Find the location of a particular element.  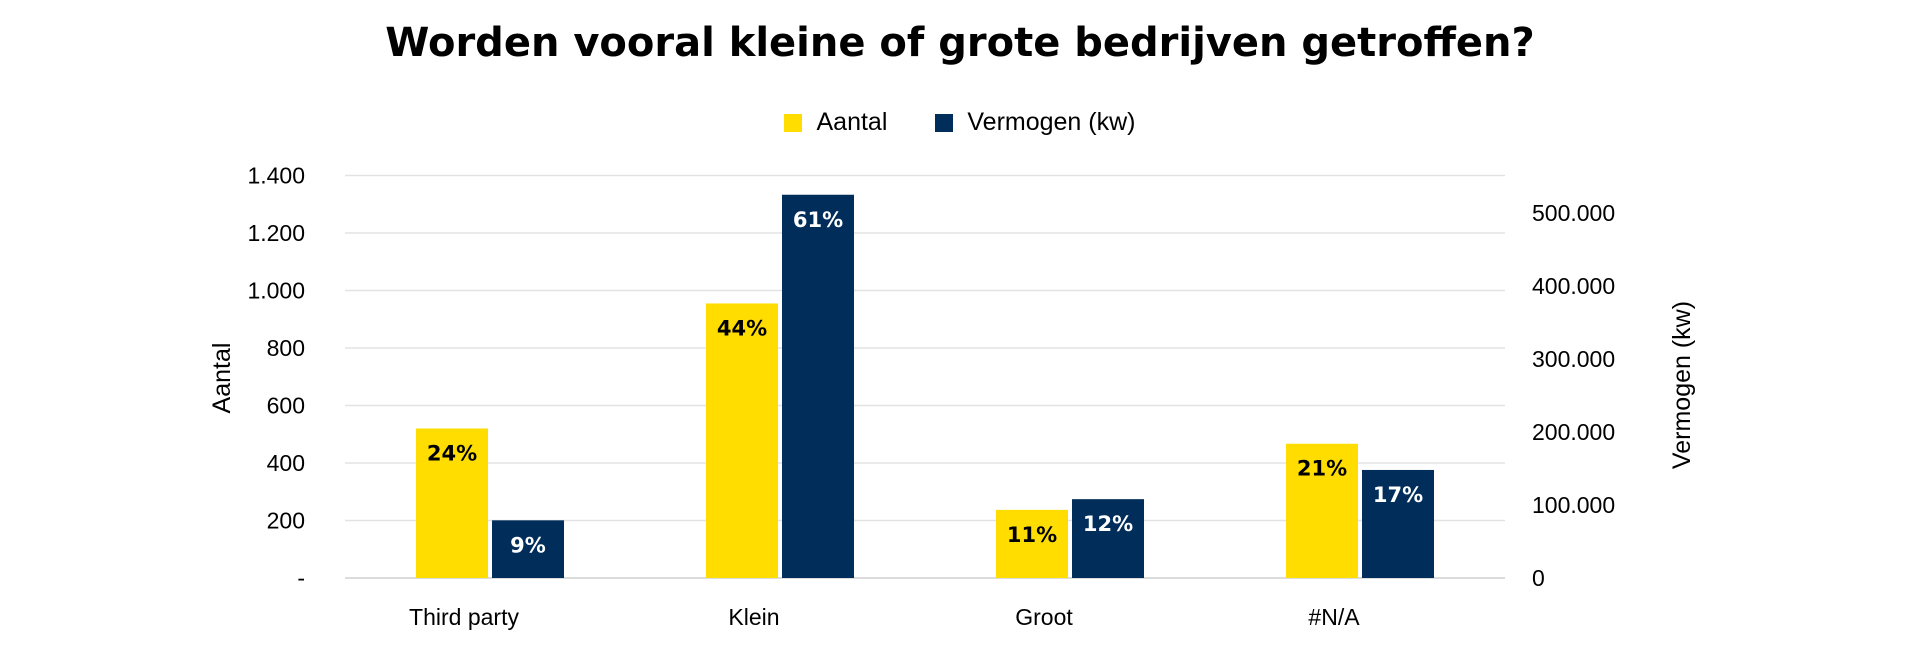

left-tick-label: - is located at coordinates (301, 578).